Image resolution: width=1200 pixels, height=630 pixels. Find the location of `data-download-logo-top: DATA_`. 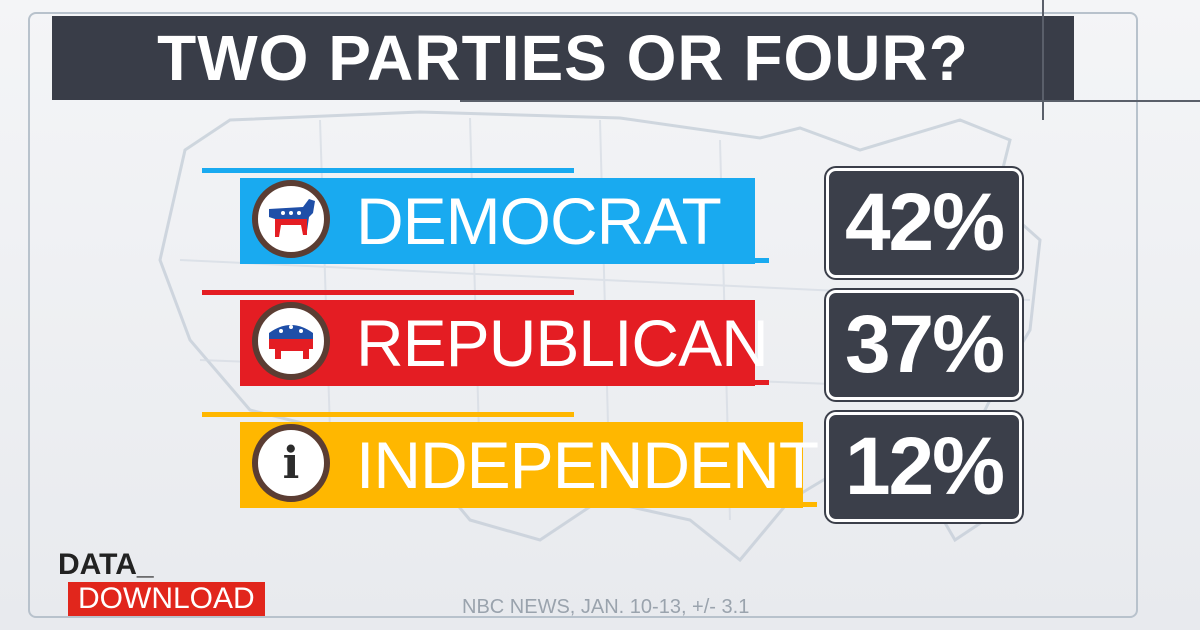

data-download-logo-top: DATA_ is located at coordinates (106, 564).